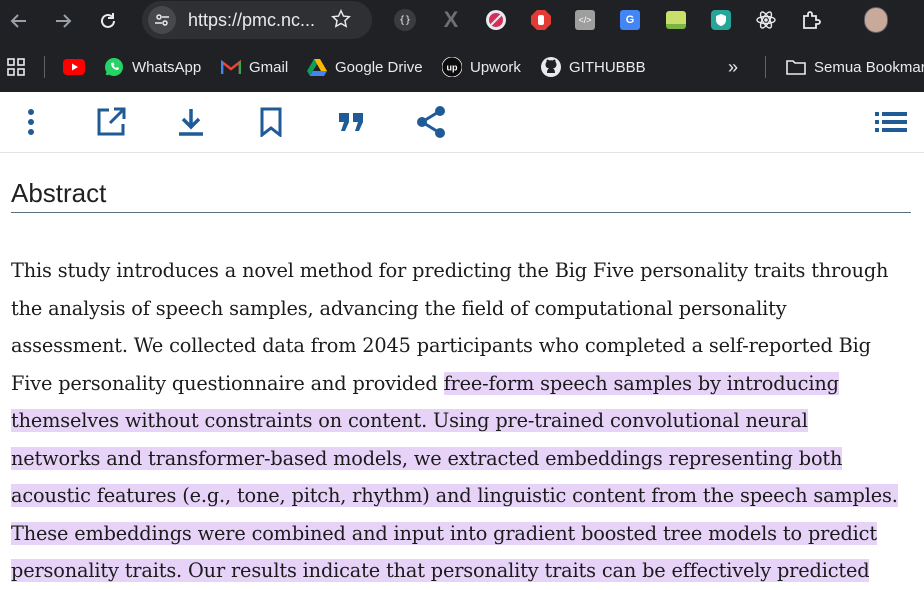 The width and height of the screenshot is (924, 590). I want to click on image-extension-icon, so click(676, 20).